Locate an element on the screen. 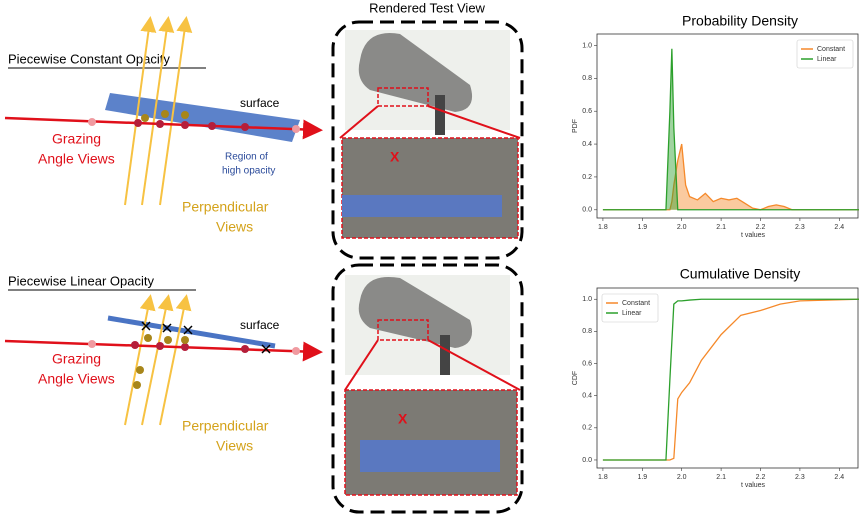  diagram-title: Piecewise Constant Opacity is located at coordinates (89, 58).